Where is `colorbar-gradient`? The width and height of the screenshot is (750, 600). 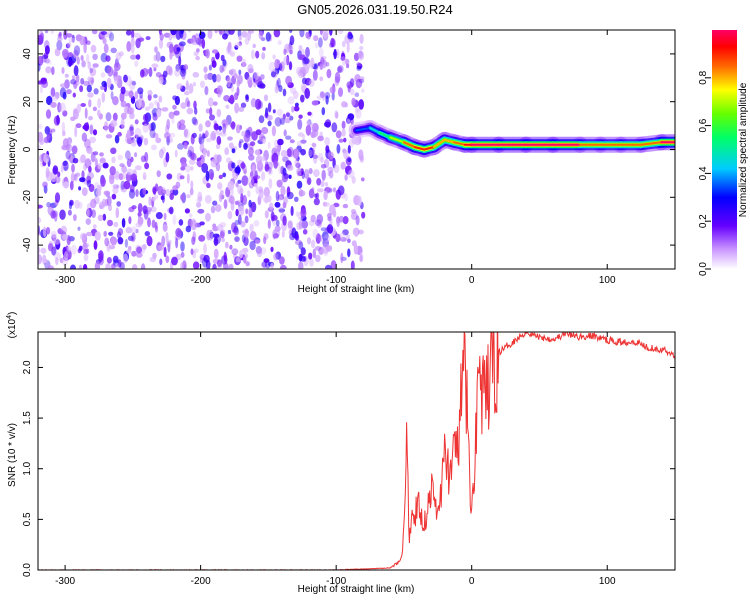 colorbar-gradient is located at coordinates (724, 149).